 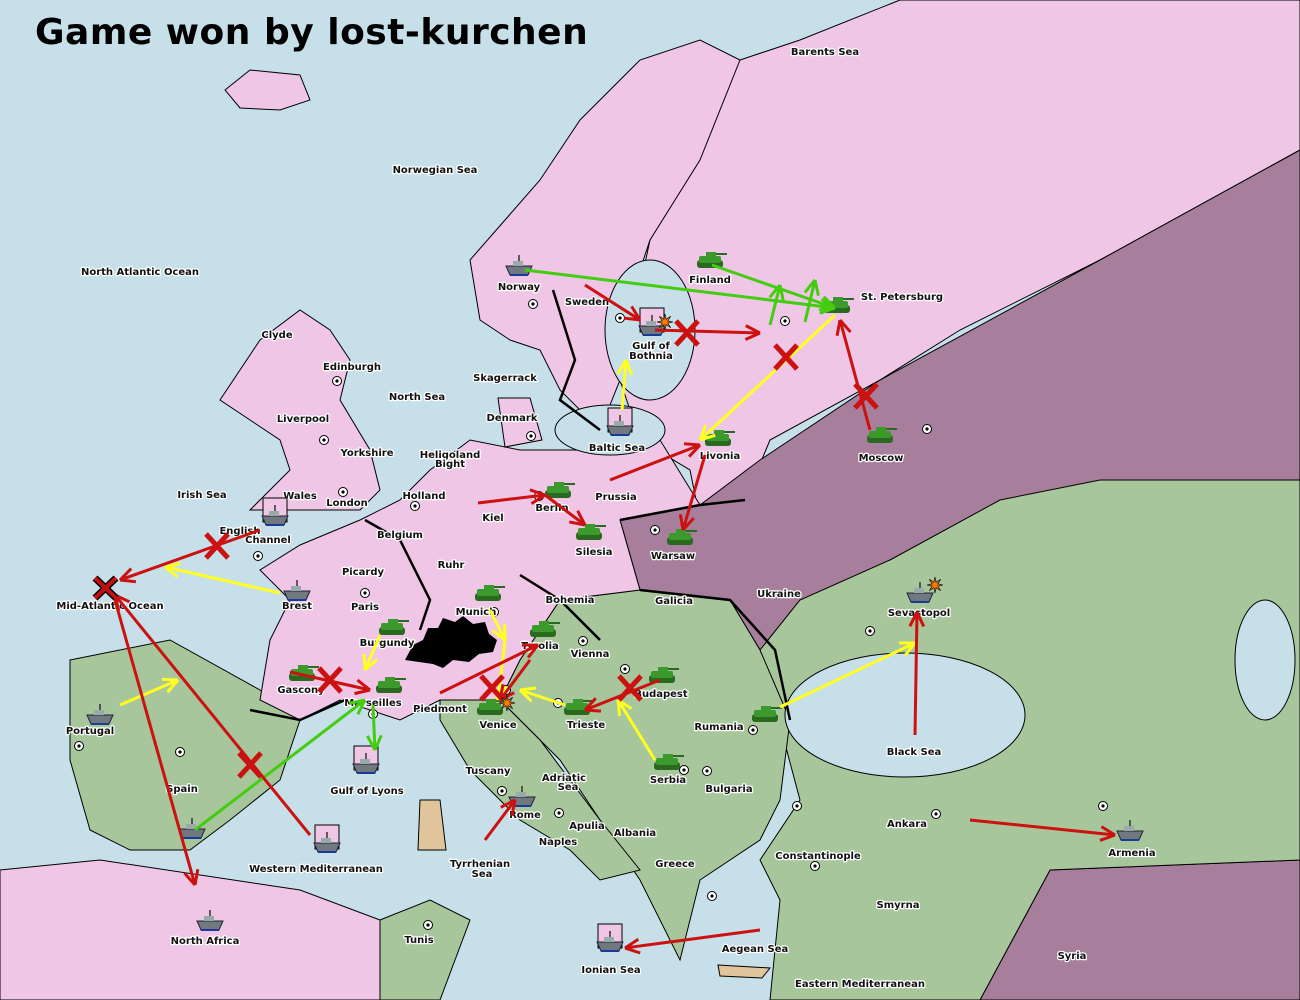 What do you see at coordinates (779, 594) in the screenshot?
I see `province-label: Ukraine` at bounding box center [779, 594].